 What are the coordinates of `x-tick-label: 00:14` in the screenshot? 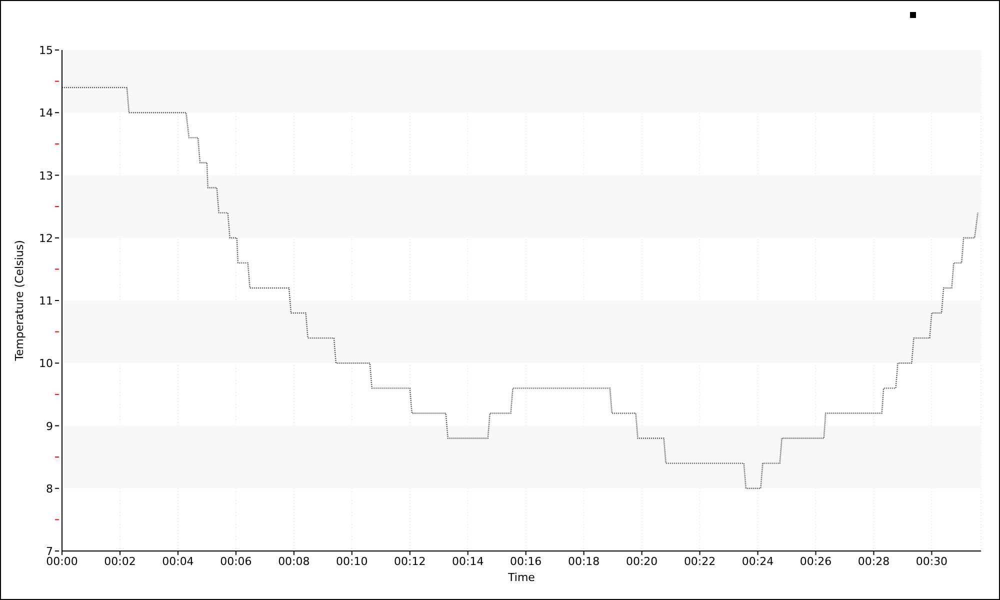 It's located at (468, 561).